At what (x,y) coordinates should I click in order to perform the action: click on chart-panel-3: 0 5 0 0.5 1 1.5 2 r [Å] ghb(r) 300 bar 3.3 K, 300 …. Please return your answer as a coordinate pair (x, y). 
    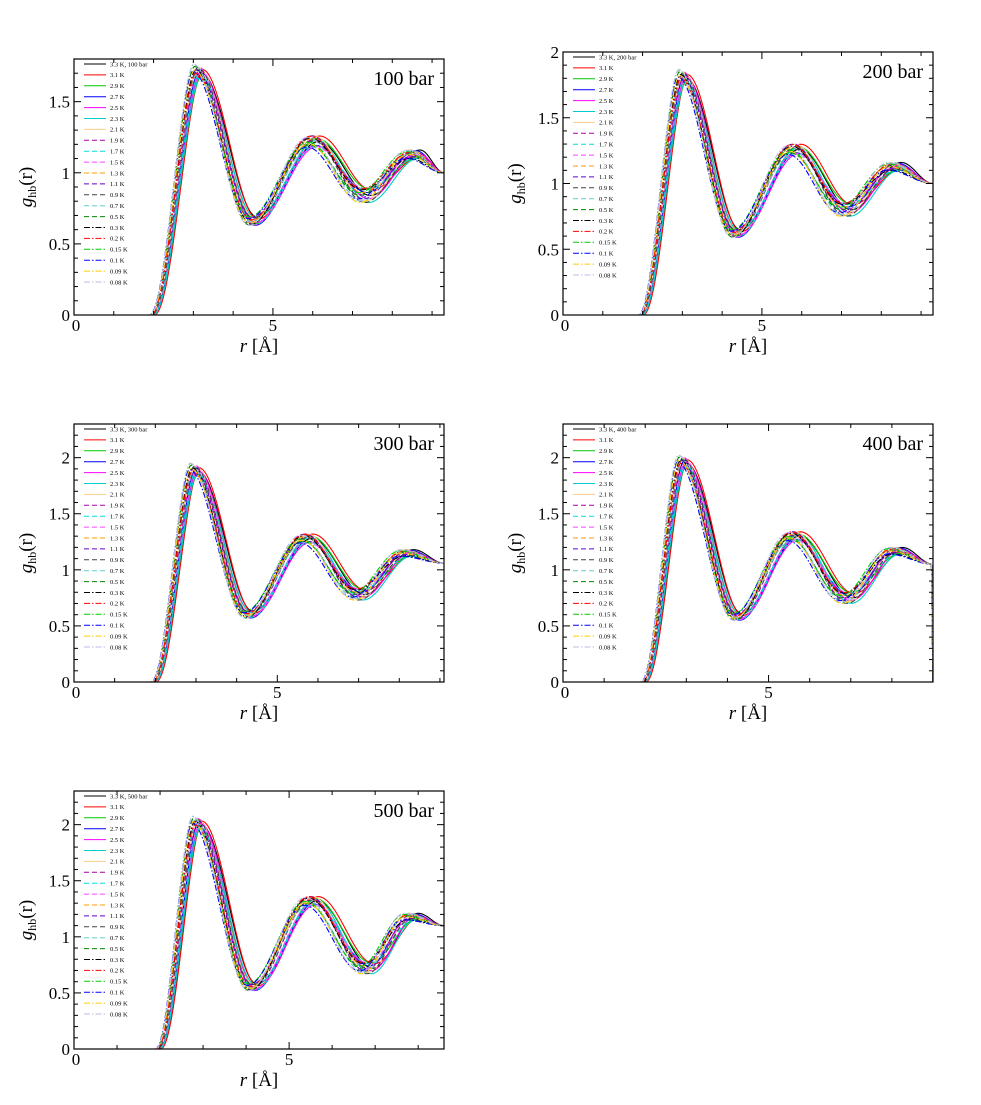
    Looking at the image, I should click on (230, 573).